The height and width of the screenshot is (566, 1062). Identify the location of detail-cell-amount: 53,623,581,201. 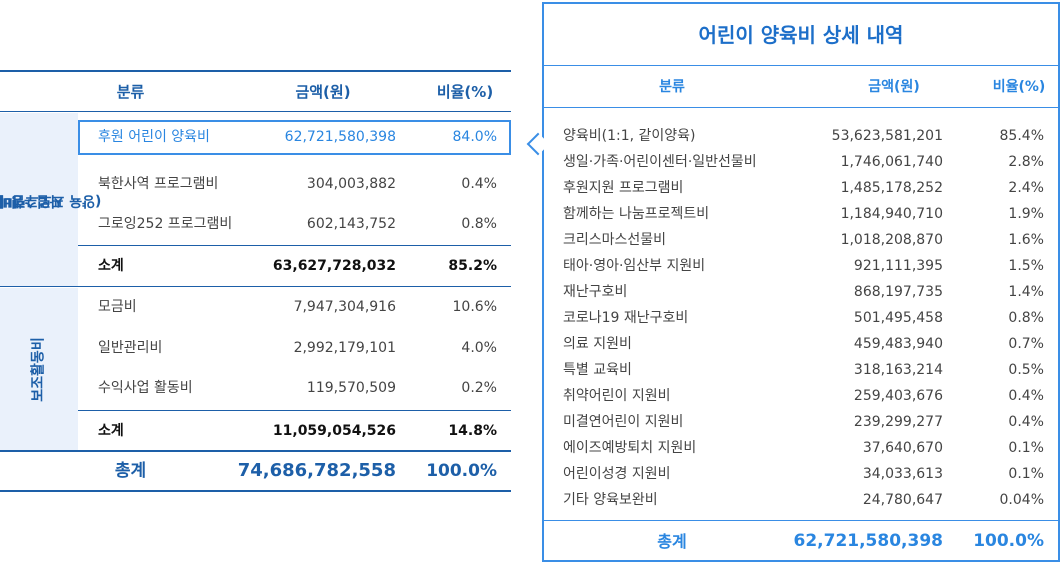
(887, 136).